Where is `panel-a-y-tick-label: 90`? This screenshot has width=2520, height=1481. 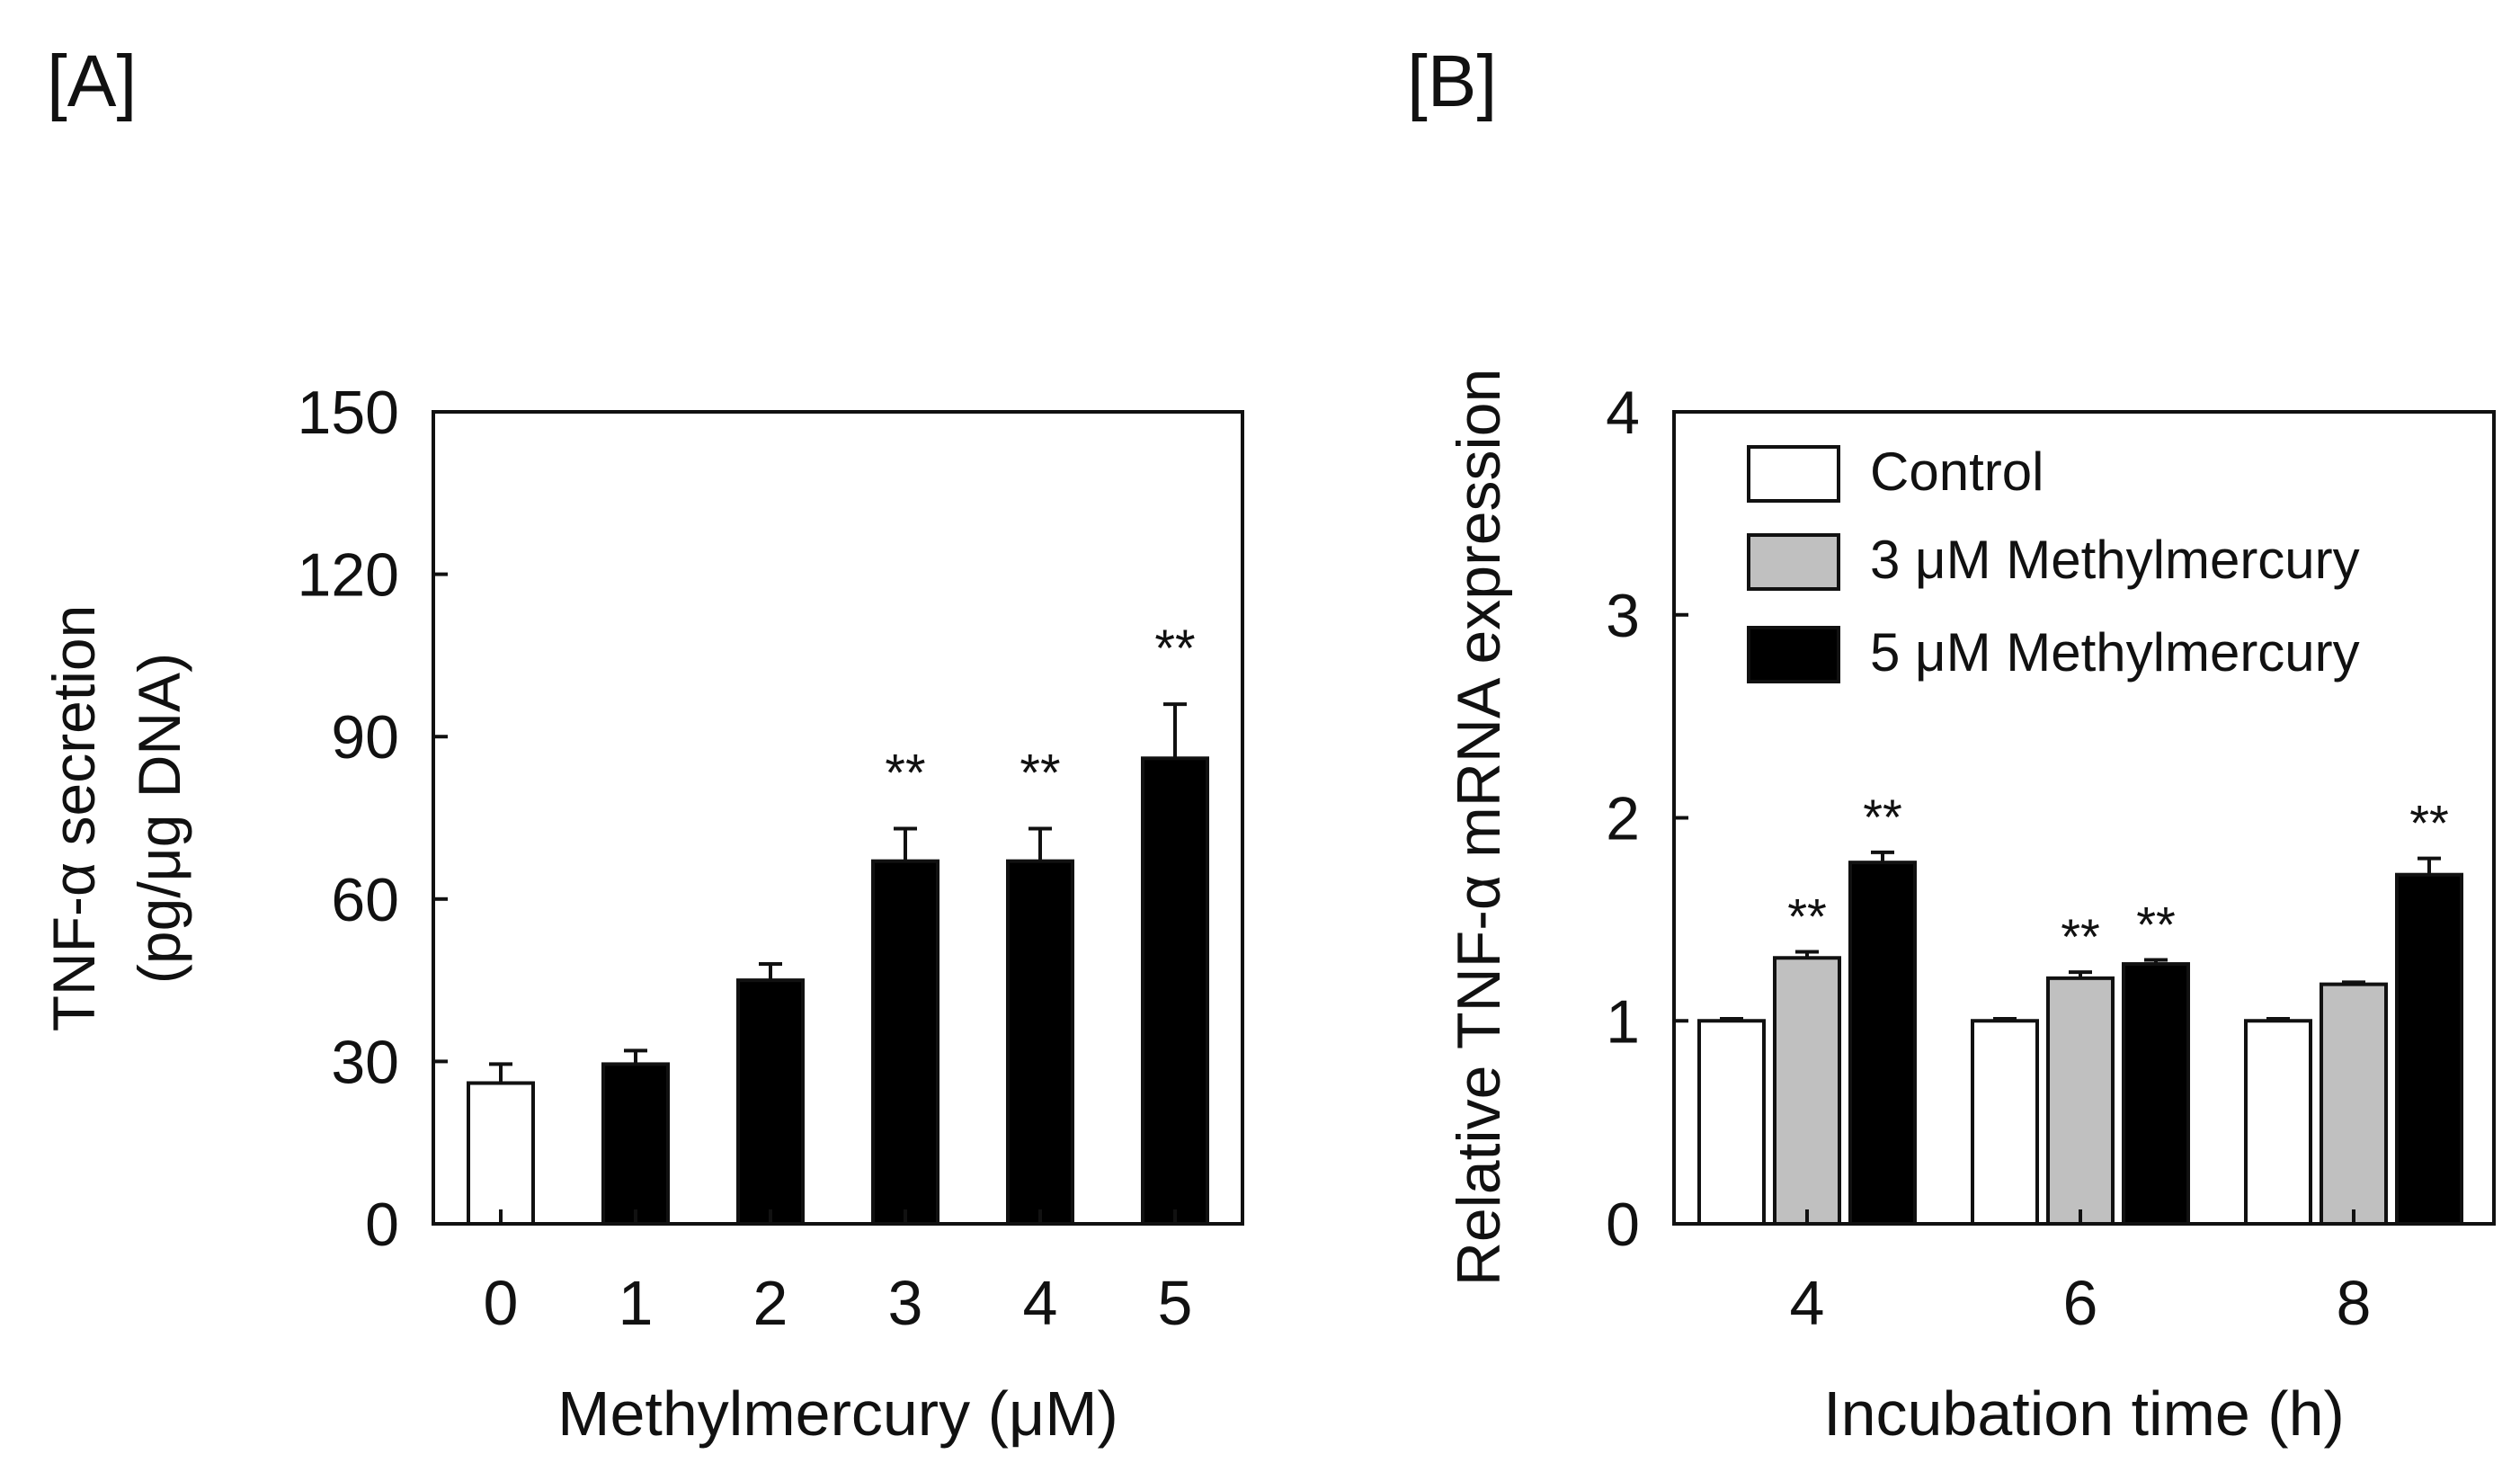
panel-a-y-tick-label: 90 is located at coordinates (365, 737).